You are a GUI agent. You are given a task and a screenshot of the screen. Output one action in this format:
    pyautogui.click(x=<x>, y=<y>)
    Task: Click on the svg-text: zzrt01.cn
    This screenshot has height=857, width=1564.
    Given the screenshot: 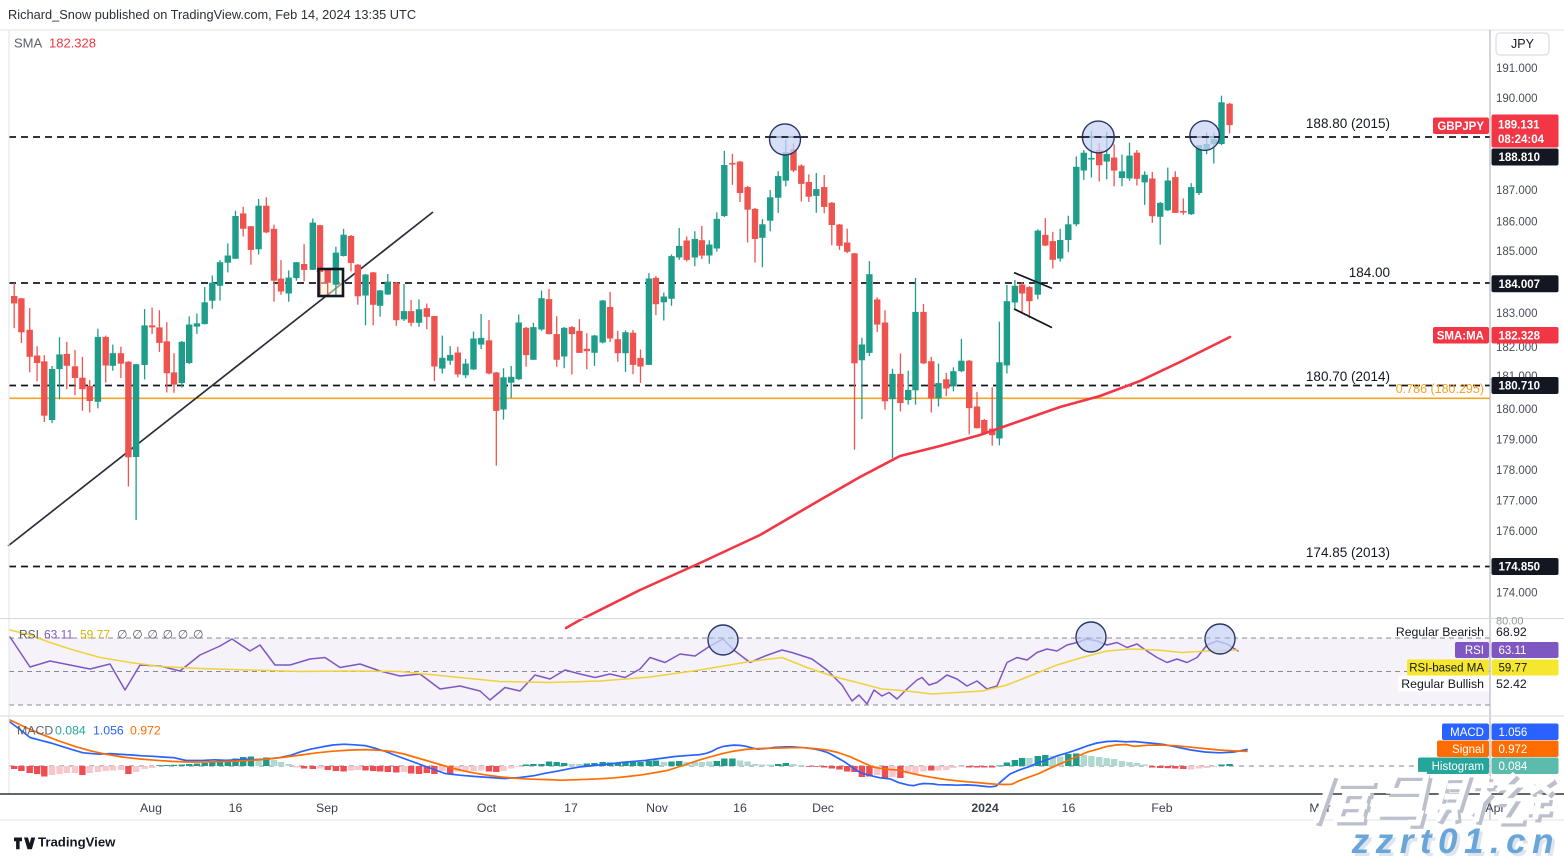 What is the action you would take?
    pyautogui.click(x=1455, y=839)
    